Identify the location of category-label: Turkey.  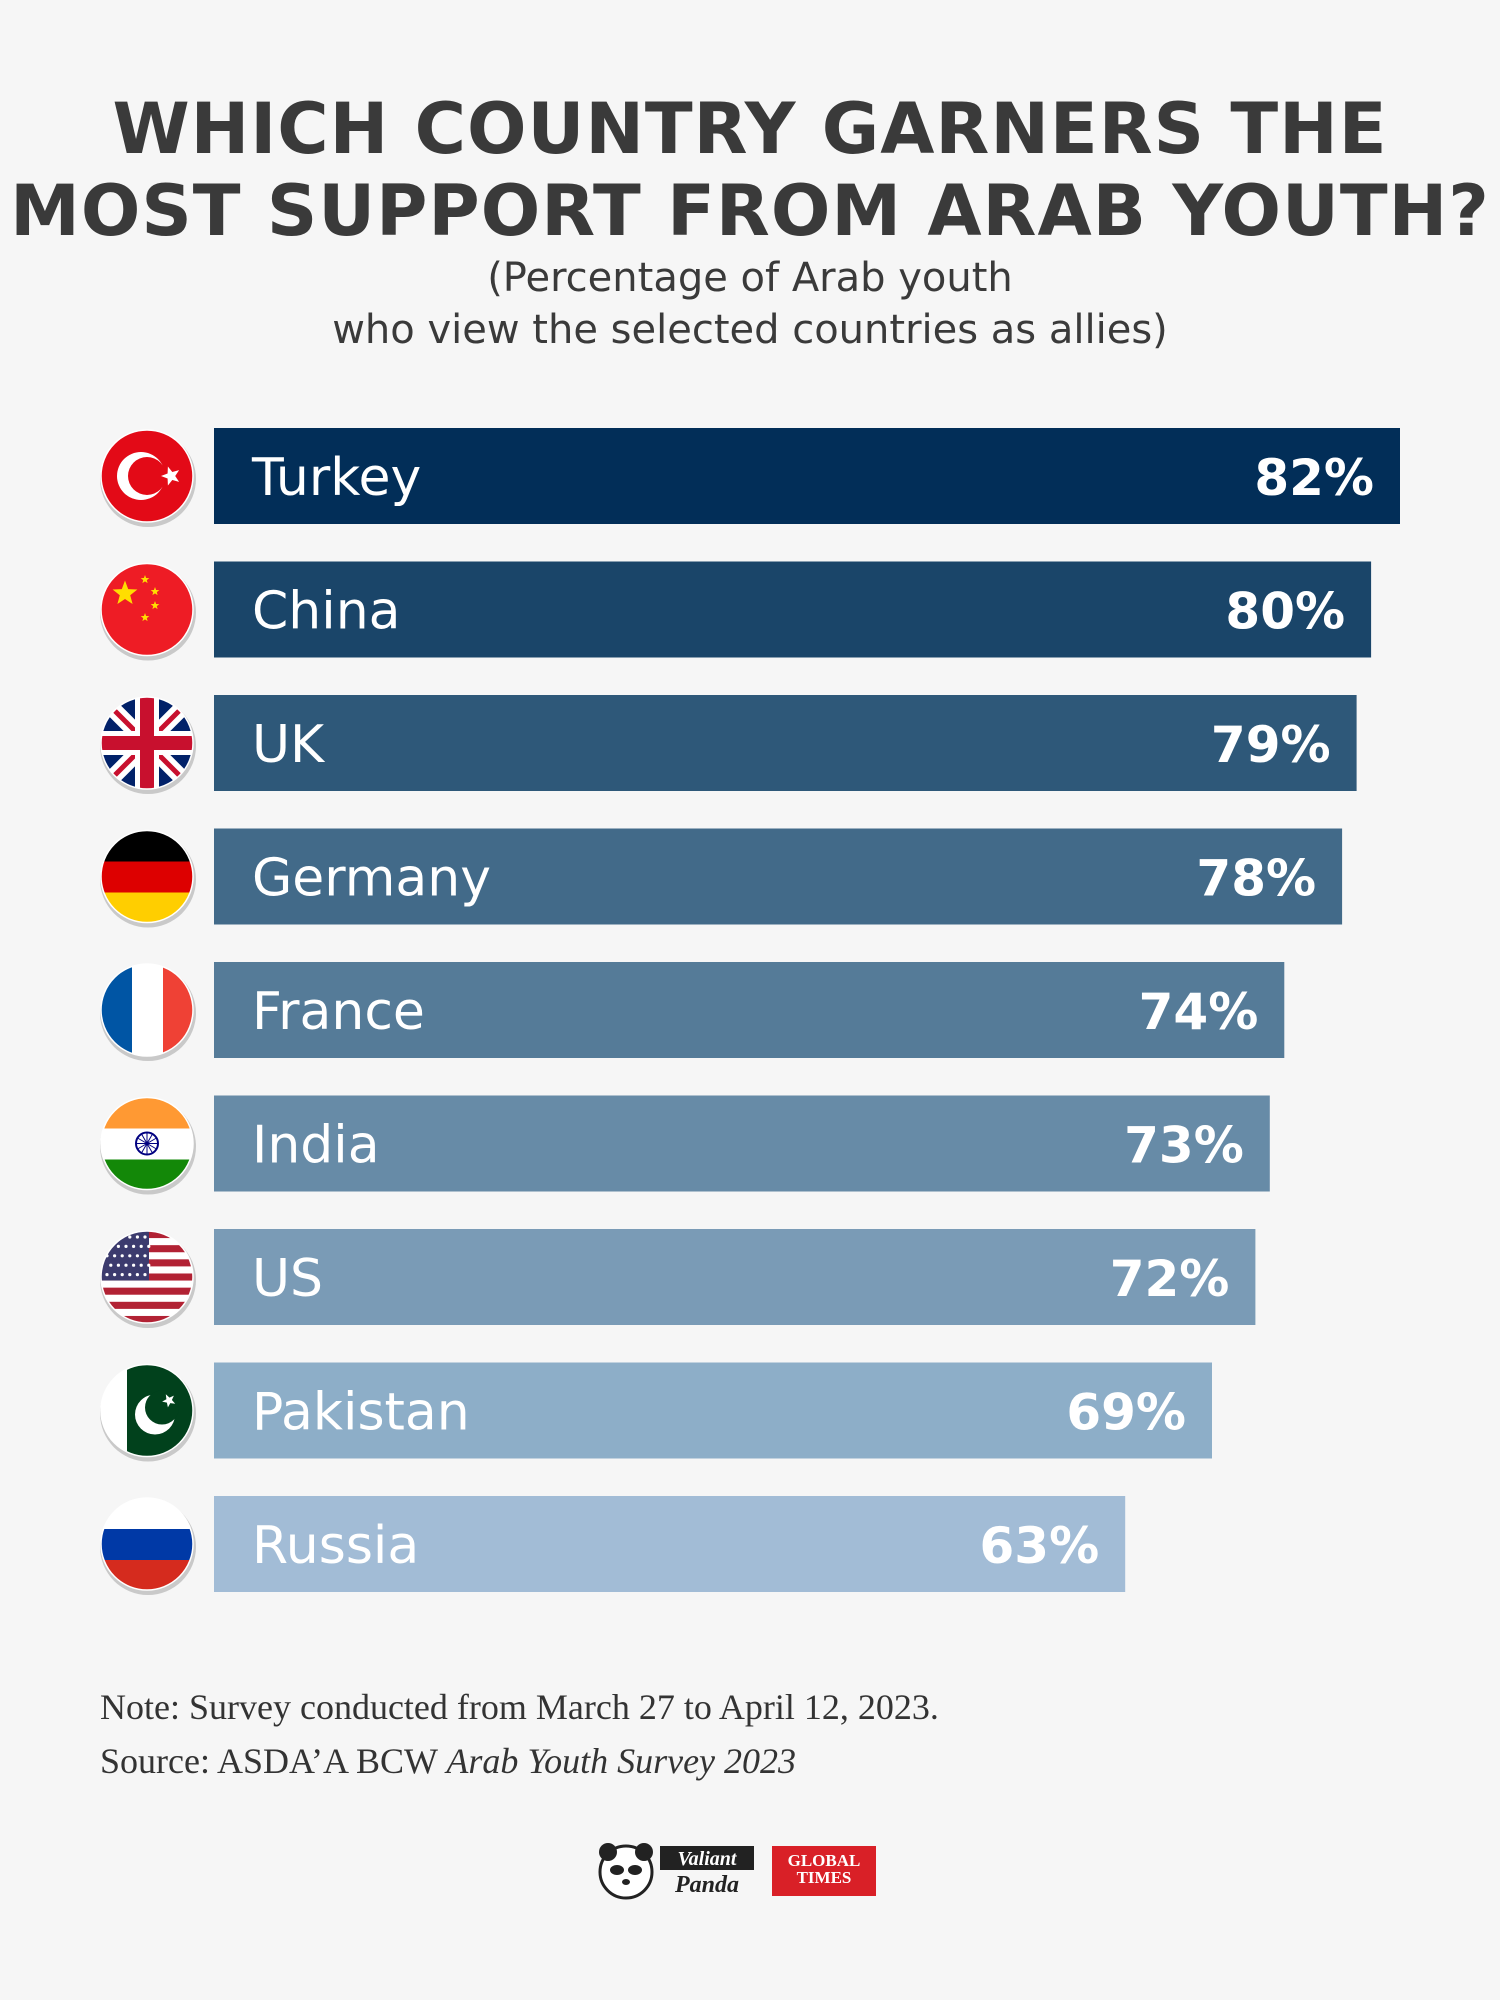
(336, 478).